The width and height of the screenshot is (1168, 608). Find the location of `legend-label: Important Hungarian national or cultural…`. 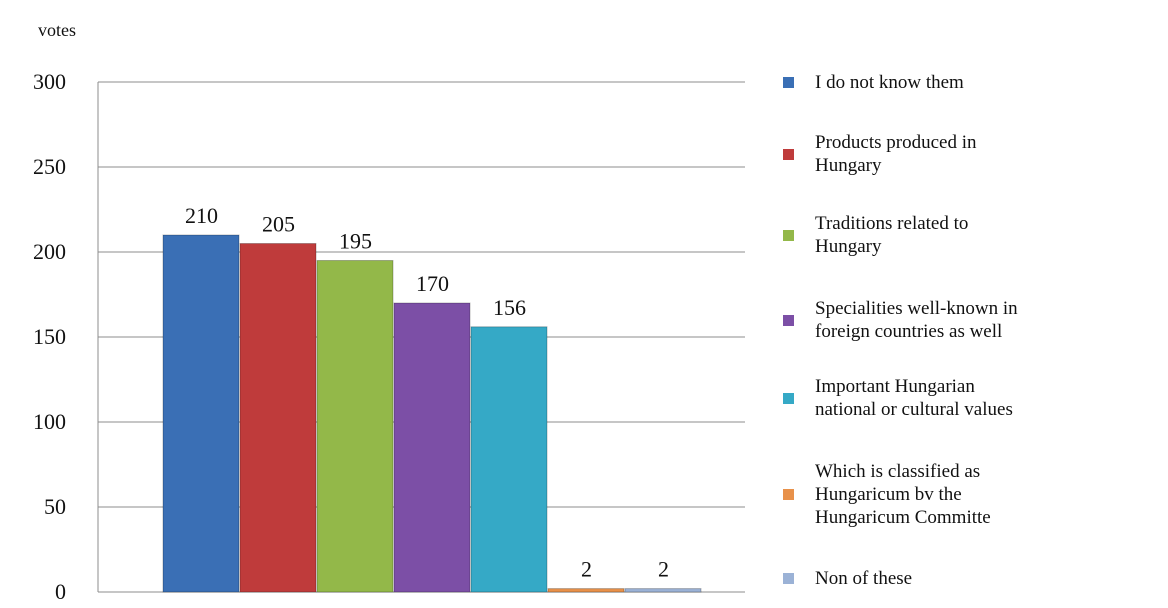

legend-label: Important Hungarian national or cultural… is located at coordinates (914, 398).